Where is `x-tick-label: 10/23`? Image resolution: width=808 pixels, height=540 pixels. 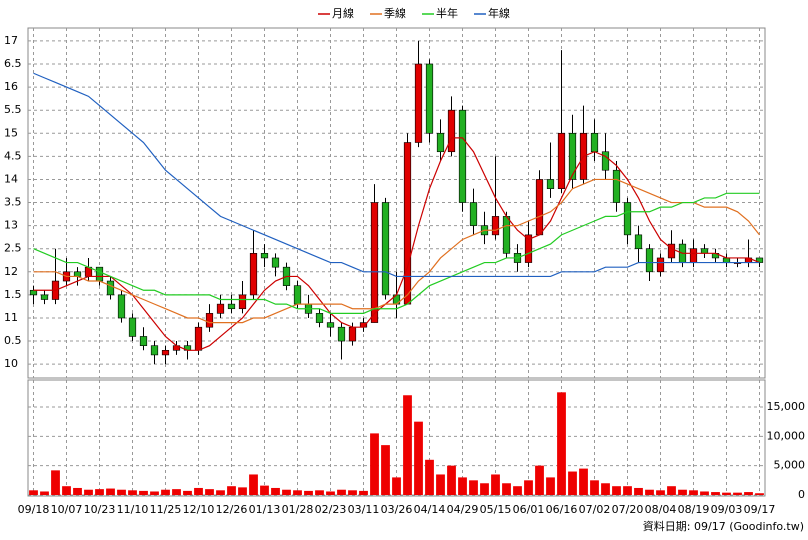 x-tick-label: 10/23 is located at coordinates (100, 509).